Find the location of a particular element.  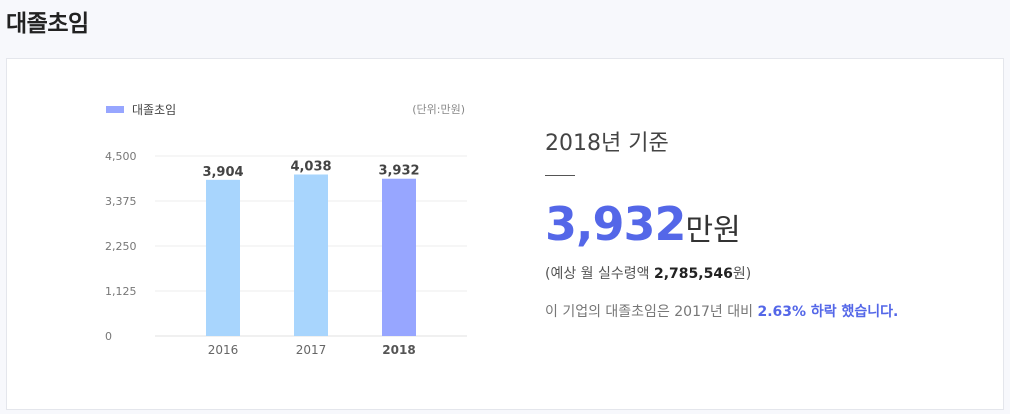

y-tick-label: 3,375 is located at coordinates (121, 201).